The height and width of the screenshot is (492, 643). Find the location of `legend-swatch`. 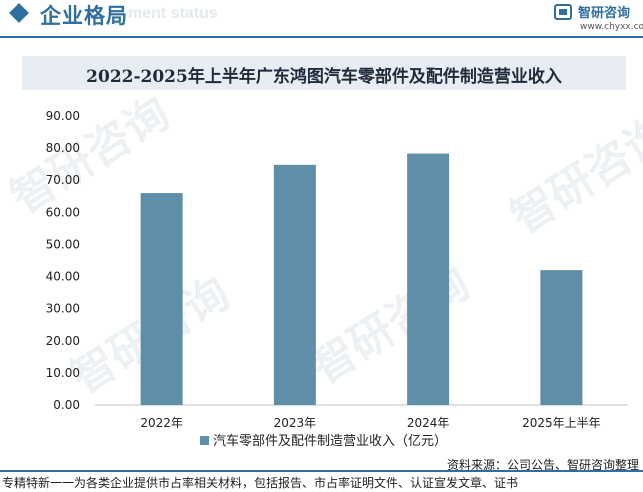

legend-swatch is located at coordinates (204, 440).